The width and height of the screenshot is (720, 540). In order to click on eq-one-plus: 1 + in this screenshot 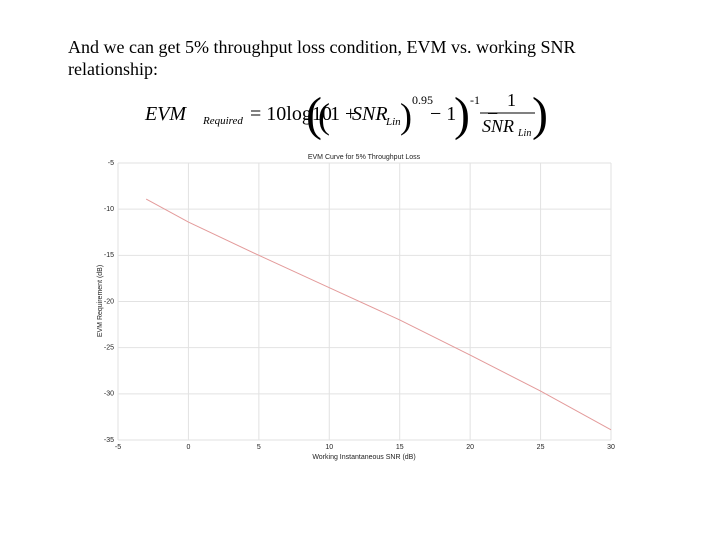, I will do `click(343, 114)`.